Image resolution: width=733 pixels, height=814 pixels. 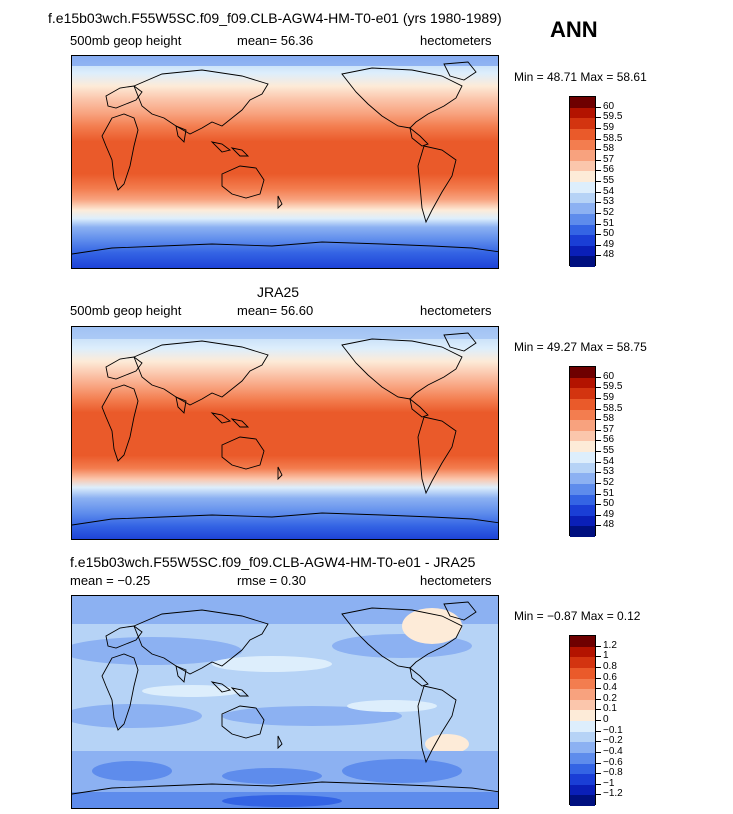 What do you see at coordinates (609, 525) in the screenshot?
I see `colorbar-label: 48` at bounding box center [609, 525].